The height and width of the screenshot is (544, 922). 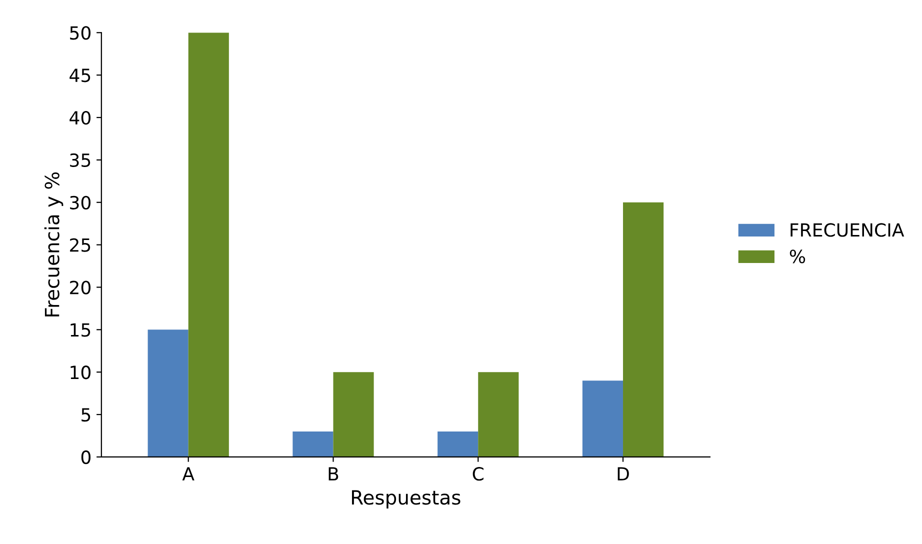 What do you see at coordinates (86, 415) in the screenshot?
I see `y-tick-label: 5` at bounding box center [86, 415].